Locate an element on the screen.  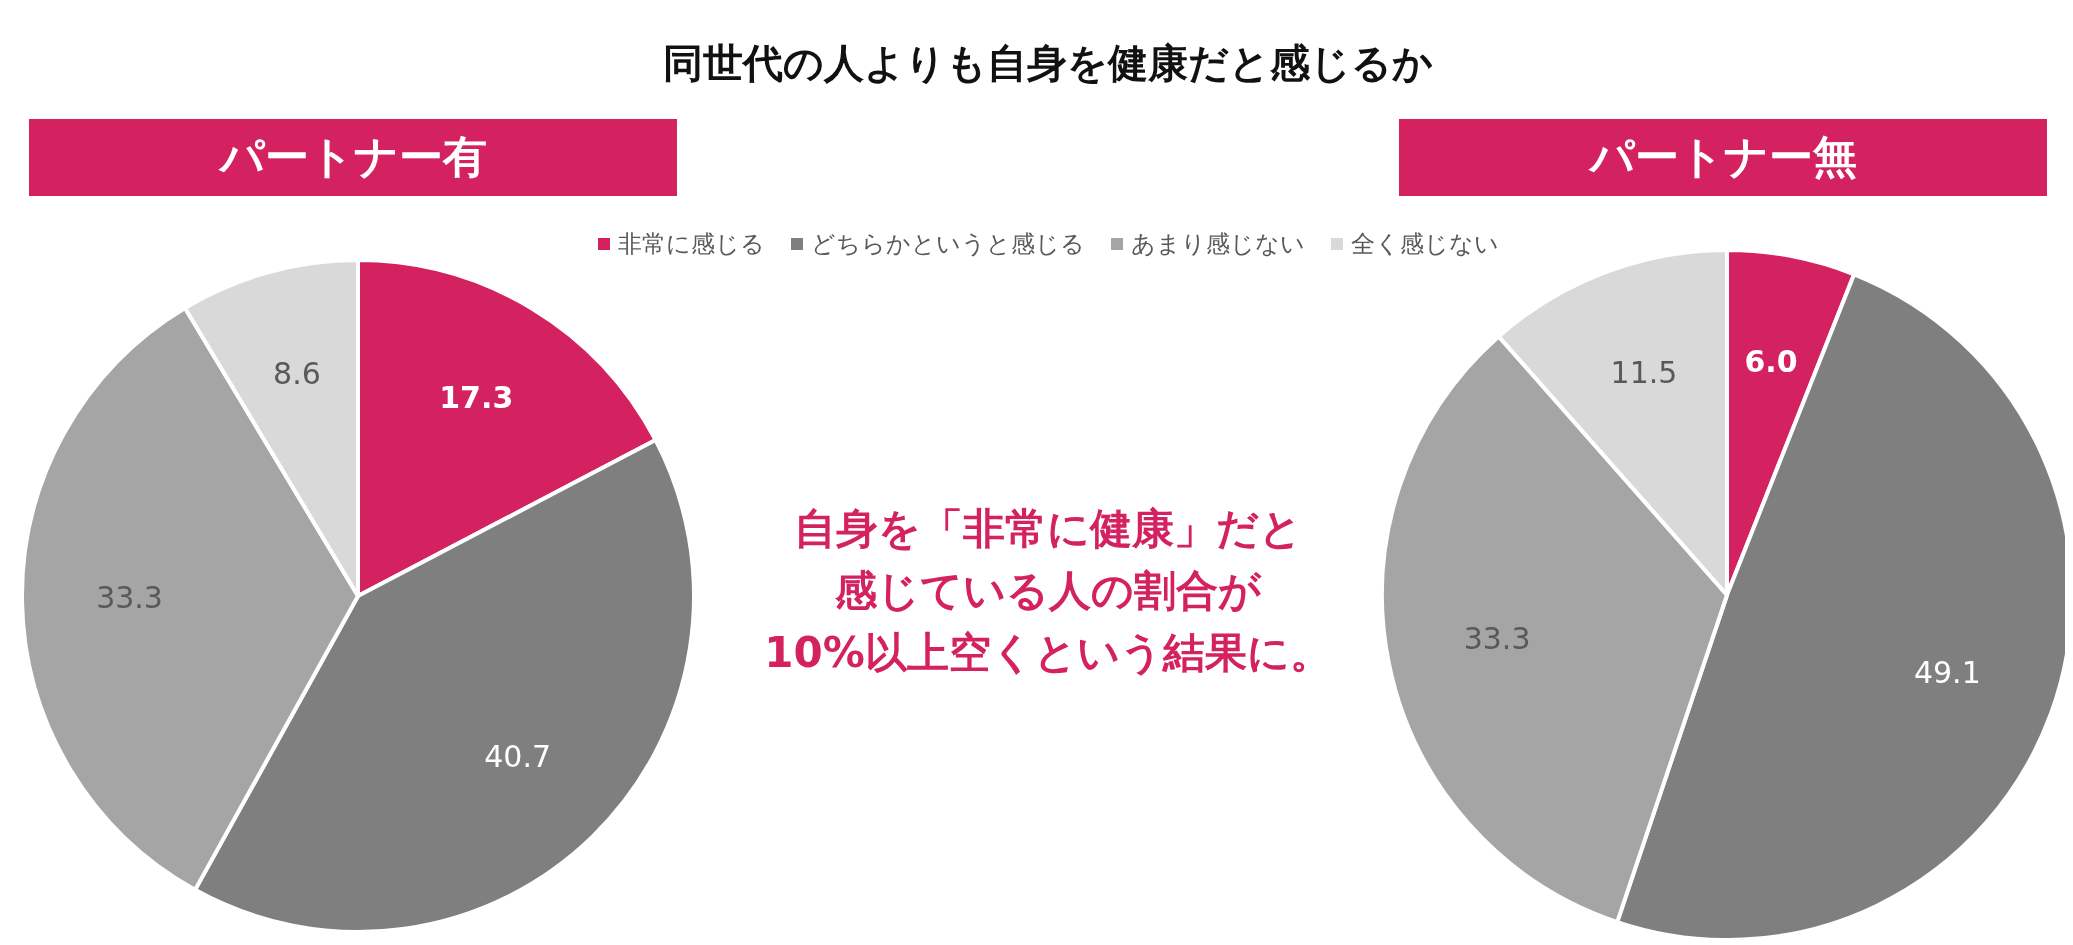
chart-title: パートナー有 is located at coordinates (353, 157).